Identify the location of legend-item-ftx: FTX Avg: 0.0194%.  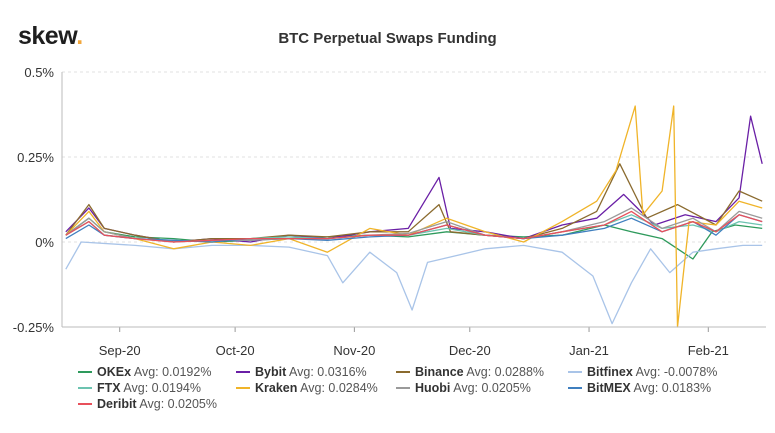
(139, 388).